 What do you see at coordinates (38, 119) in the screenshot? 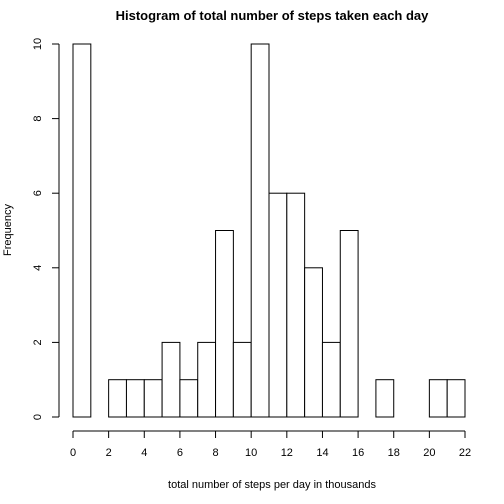
I see `y-tick-label: 8` at bounding box center [38, 119].